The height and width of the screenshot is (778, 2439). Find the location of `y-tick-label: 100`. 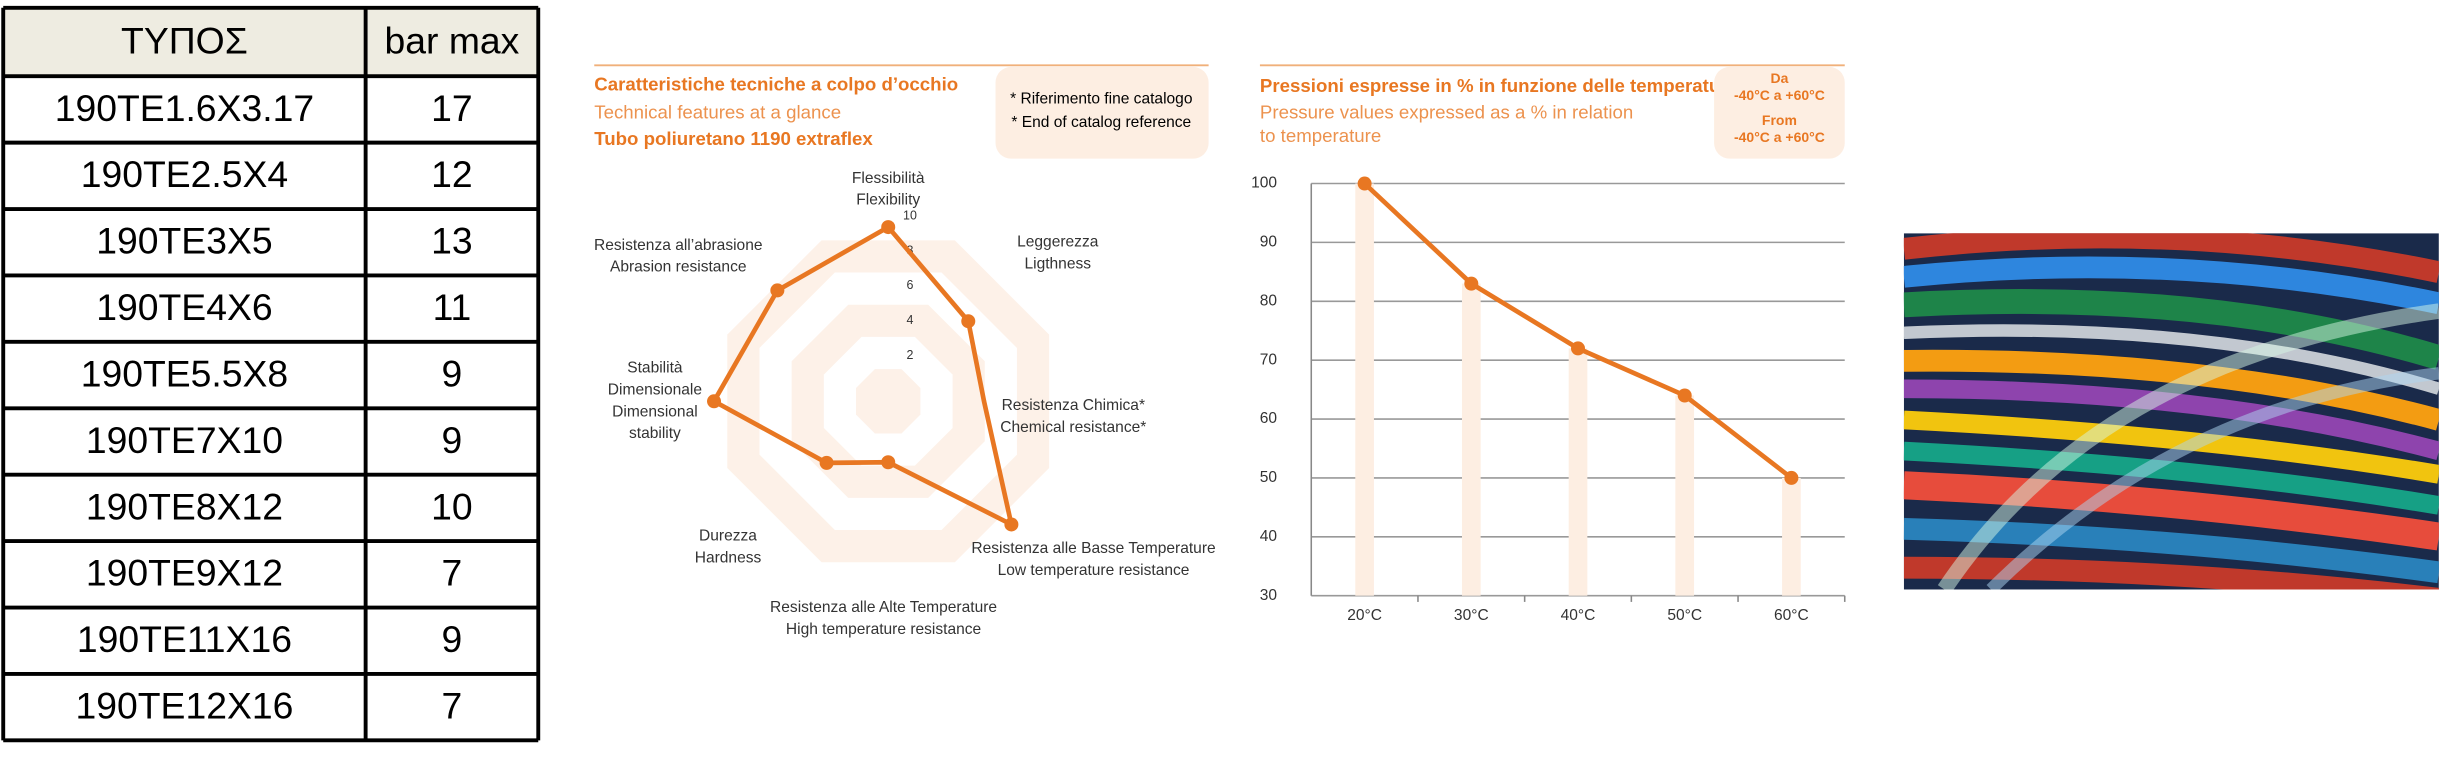

y-tick-label: 100 is located at coordinates (1264, 183).